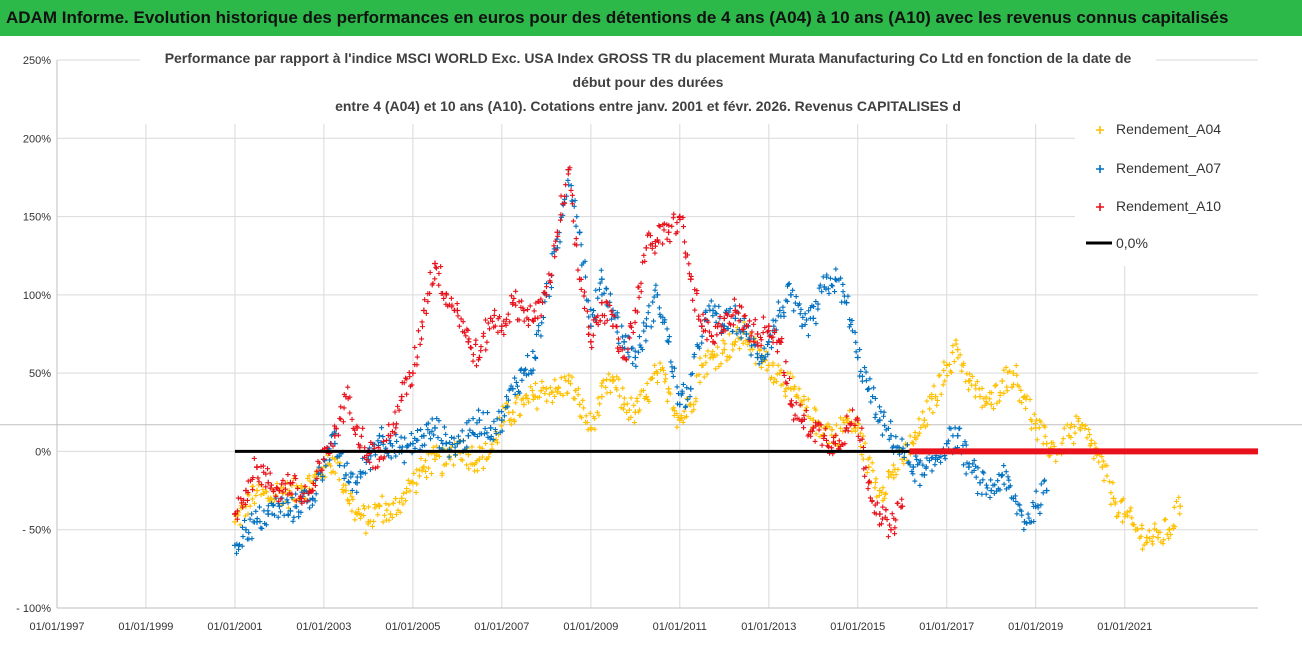 This screenshot has width=1302, height=652. I want to click on y-tick-label: 250%, so click(37, 61).